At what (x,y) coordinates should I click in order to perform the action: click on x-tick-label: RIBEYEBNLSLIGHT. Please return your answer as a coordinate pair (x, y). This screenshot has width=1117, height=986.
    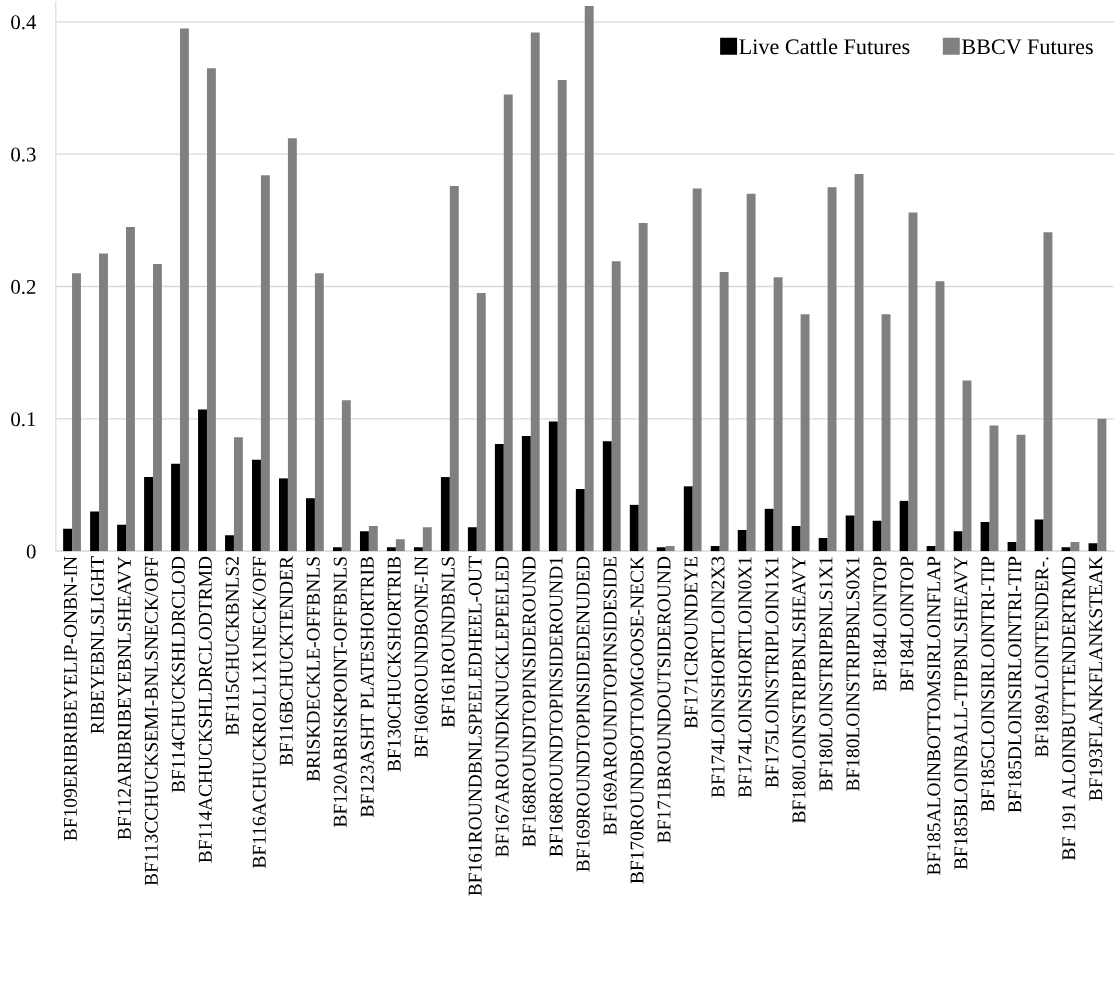
    Looking at the image, I should click on (97, 645).